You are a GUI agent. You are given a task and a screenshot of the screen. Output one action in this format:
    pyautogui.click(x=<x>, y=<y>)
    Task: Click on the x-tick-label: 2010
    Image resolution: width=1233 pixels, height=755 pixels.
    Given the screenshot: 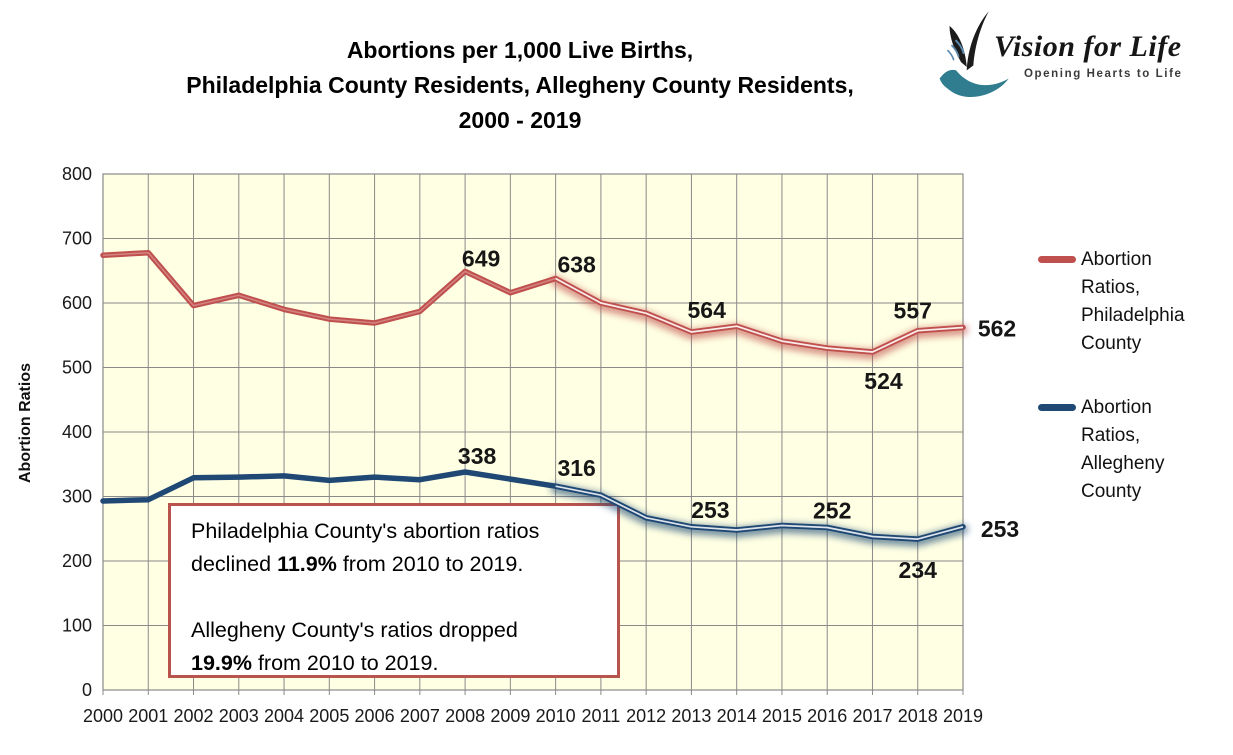 What is the action you would take?
    pyautogui.click(x=556, y=716)
    